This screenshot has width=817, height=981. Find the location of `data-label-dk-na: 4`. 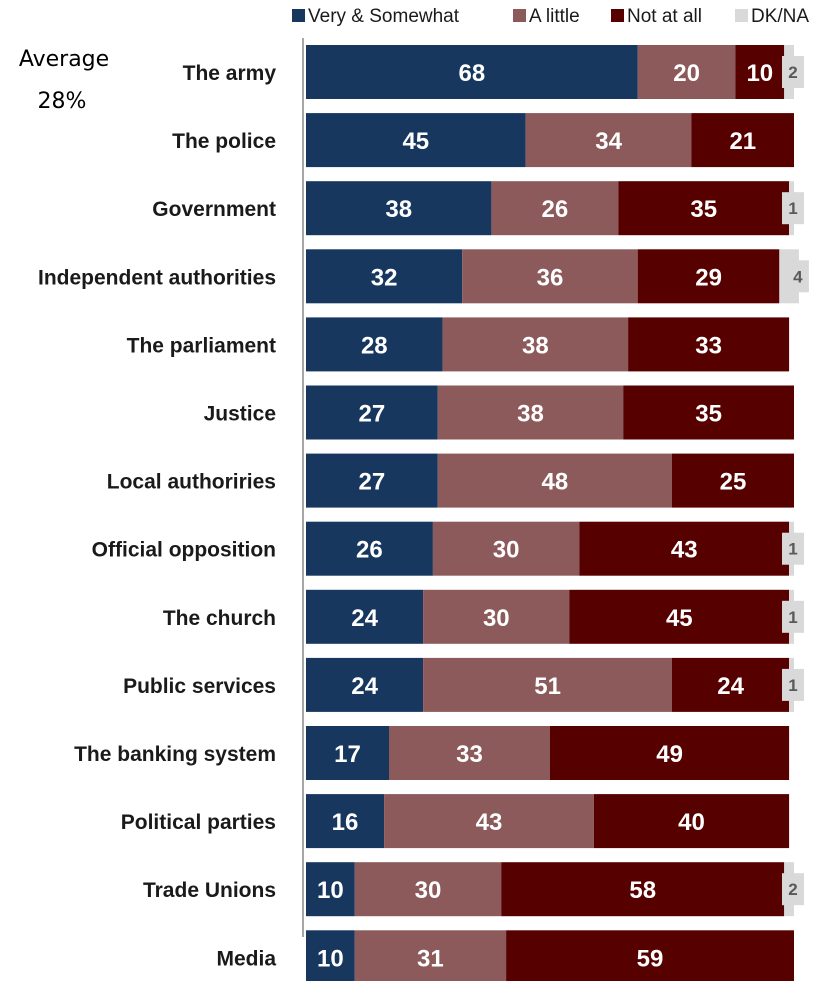

data-label-dk-na: 4 is located at coordinates (798, 276).